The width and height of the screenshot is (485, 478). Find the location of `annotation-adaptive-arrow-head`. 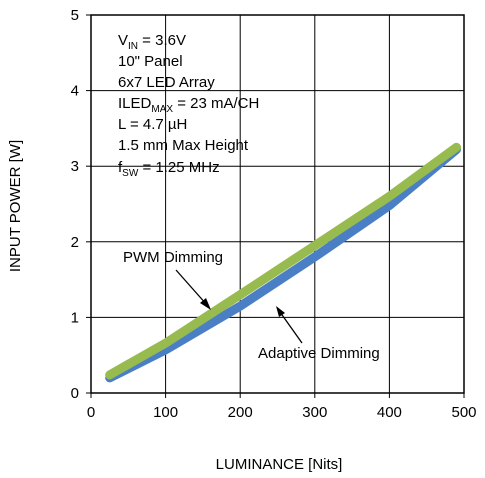

annotation-adaptive-arrow-head is located at coordinates (280, 311).